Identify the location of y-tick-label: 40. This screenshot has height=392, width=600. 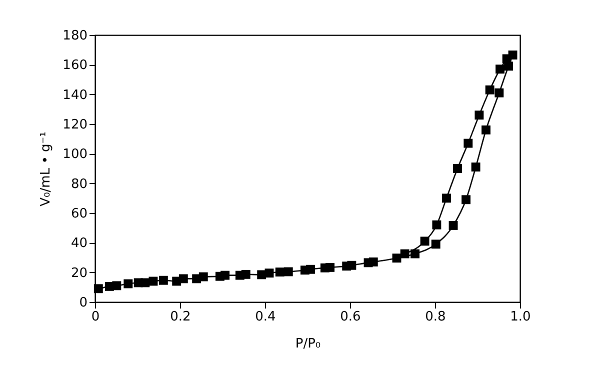
(79, 244).